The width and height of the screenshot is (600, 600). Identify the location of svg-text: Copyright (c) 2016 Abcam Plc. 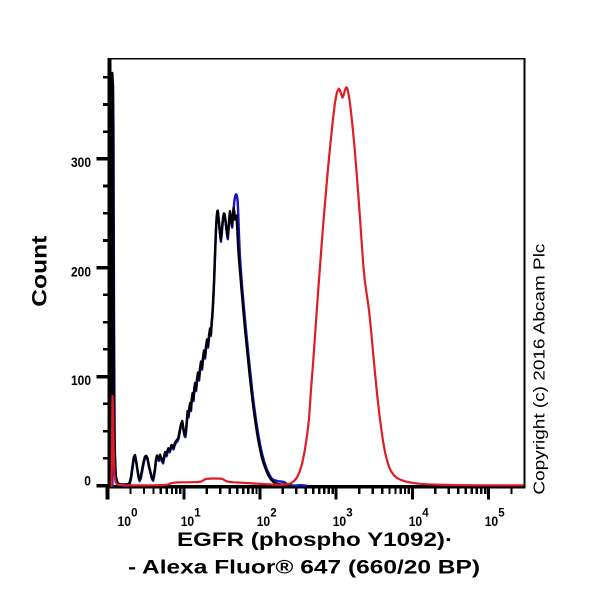
(540, 369).